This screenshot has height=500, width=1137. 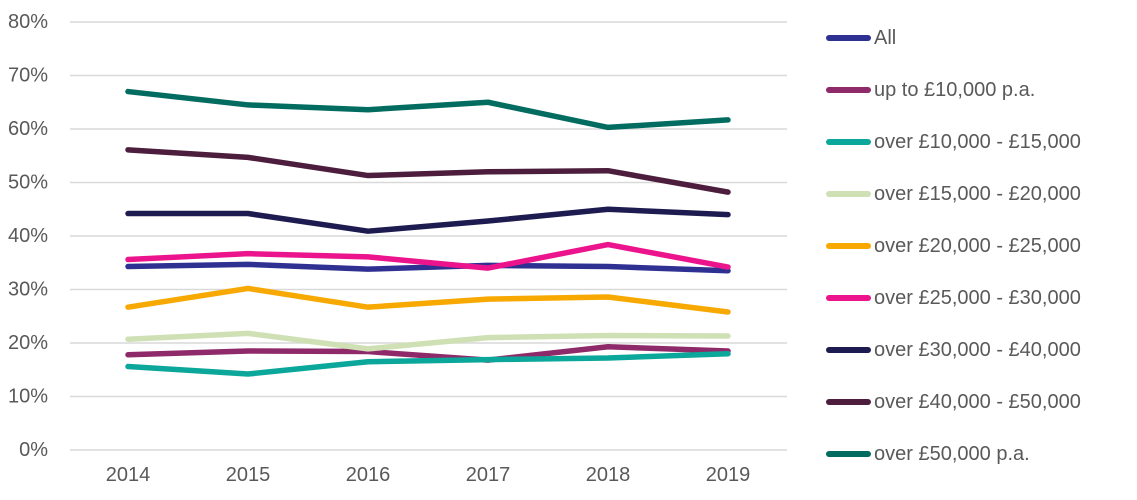 I want to click on y-axis-tick-label: 80%, so click(x=28, y=22).